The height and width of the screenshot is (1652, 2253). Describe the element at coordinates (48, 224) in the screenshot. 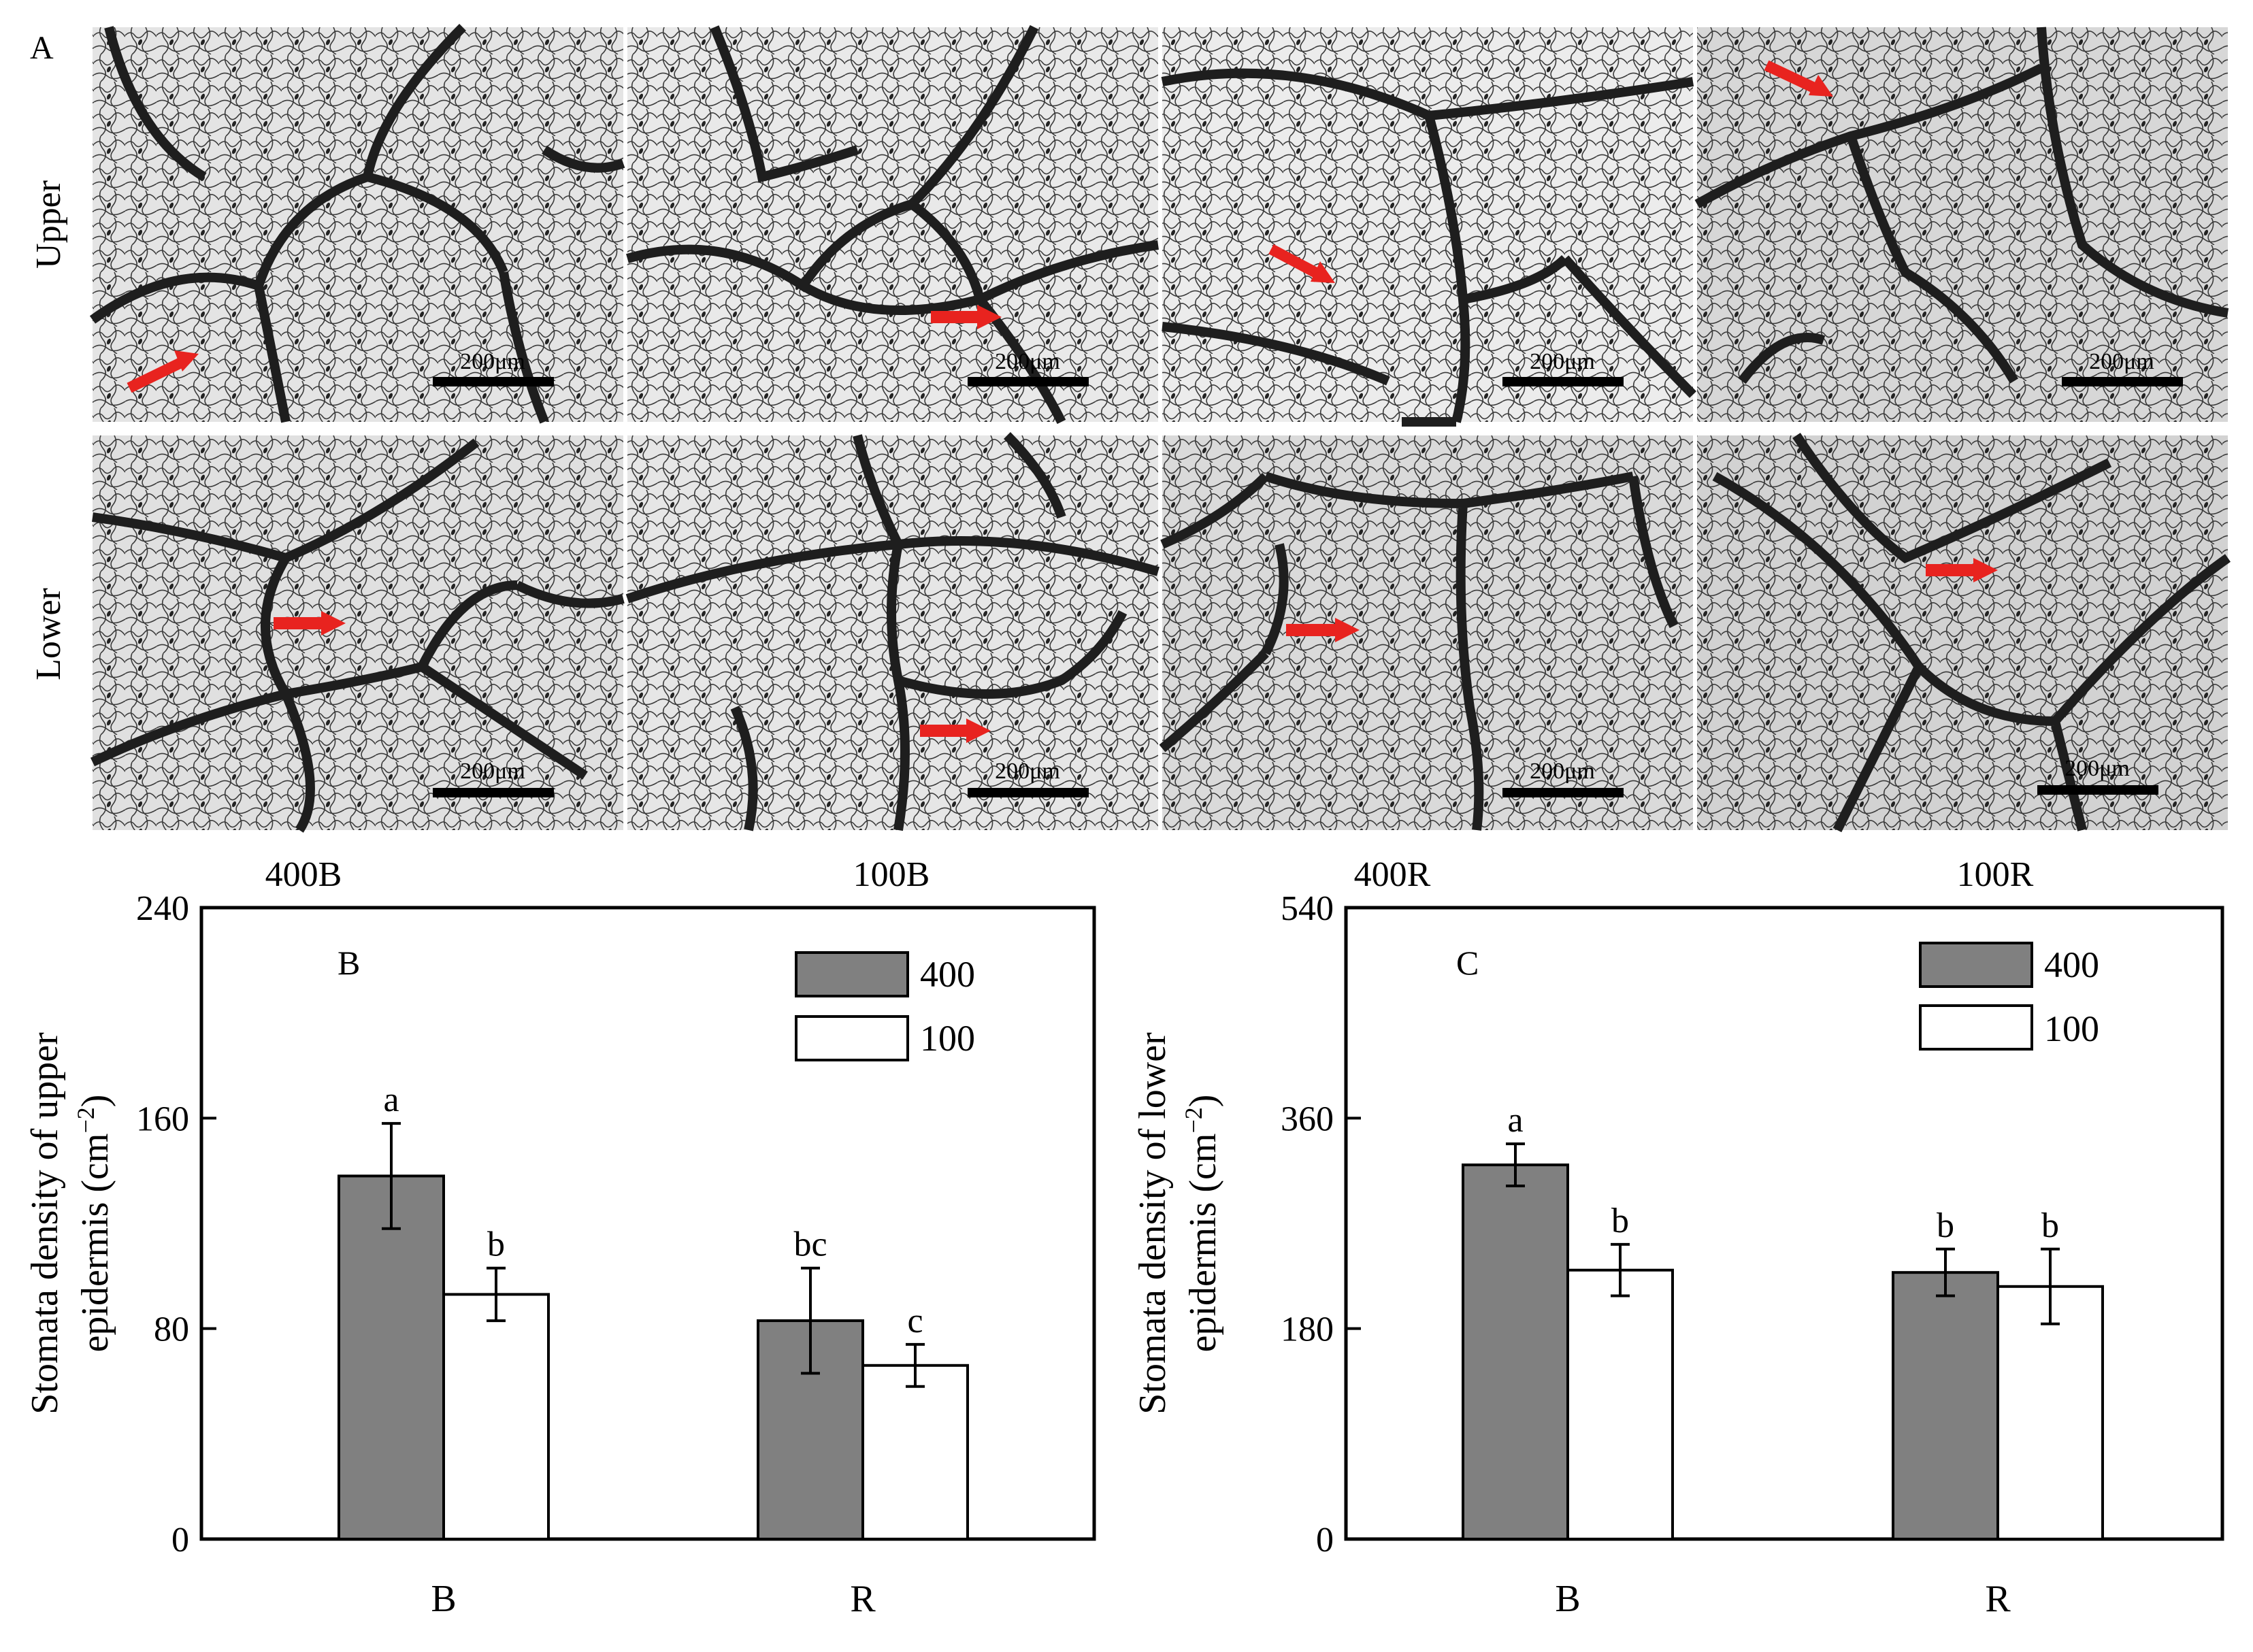

I see `row-label-upper: Upper` at that location.